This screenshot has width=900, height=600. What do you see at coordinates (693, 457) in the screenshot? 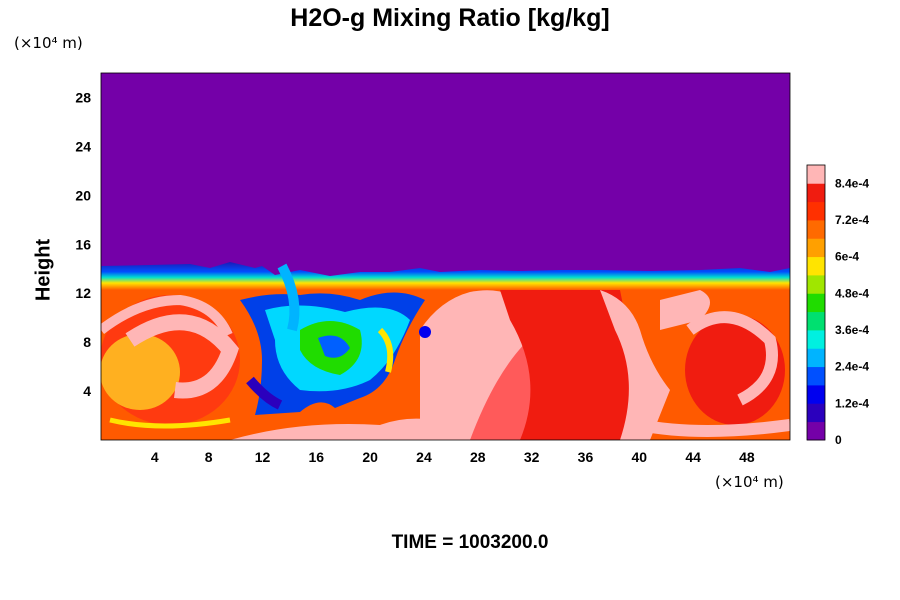
I see `x-tick-label: 44` at bounding box center [693, 457].